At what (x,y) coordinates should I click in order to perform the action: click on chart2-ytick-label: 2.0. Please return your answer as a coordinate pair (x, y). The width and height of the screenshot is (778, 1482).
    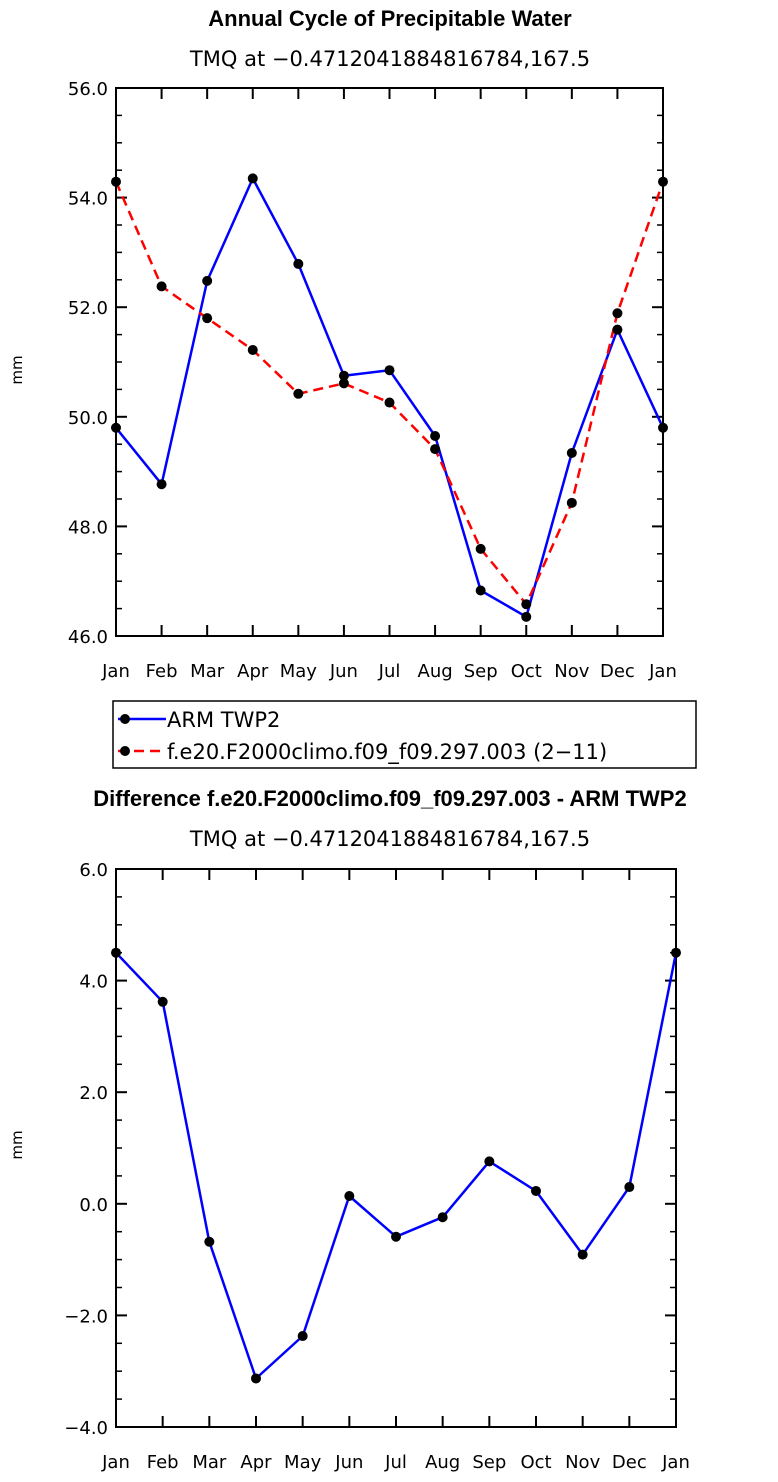
    Looking at the image, I should click on (93, 1093).